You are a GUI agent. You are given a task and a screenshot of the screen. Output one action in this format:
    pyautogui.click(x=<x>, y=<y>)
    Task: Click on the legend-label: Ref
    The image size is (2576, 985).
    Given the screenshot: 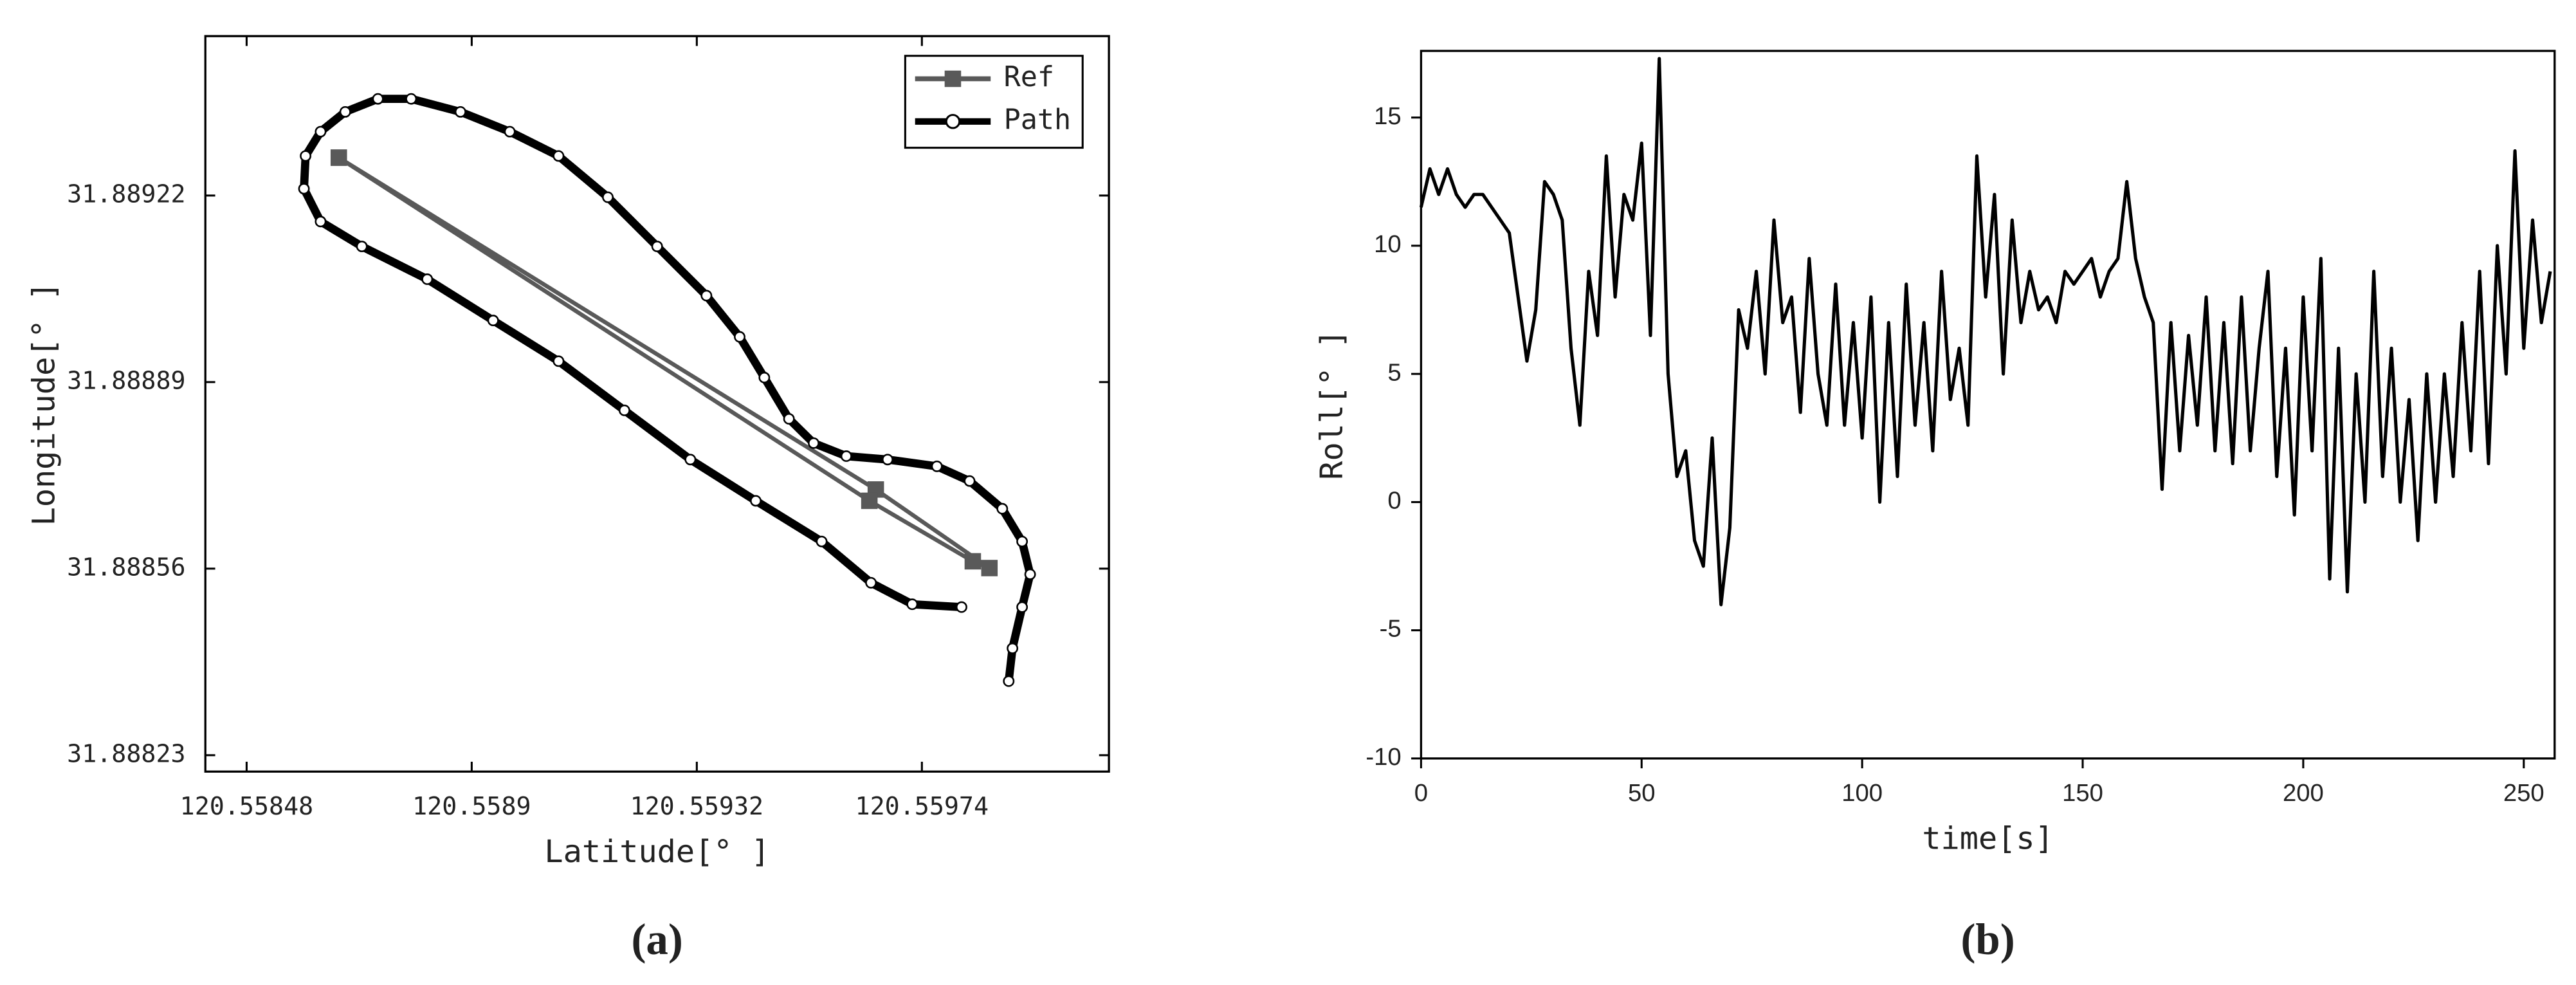 What is the action you would take?
    pyautogui.click(x=1029, y=77)
    